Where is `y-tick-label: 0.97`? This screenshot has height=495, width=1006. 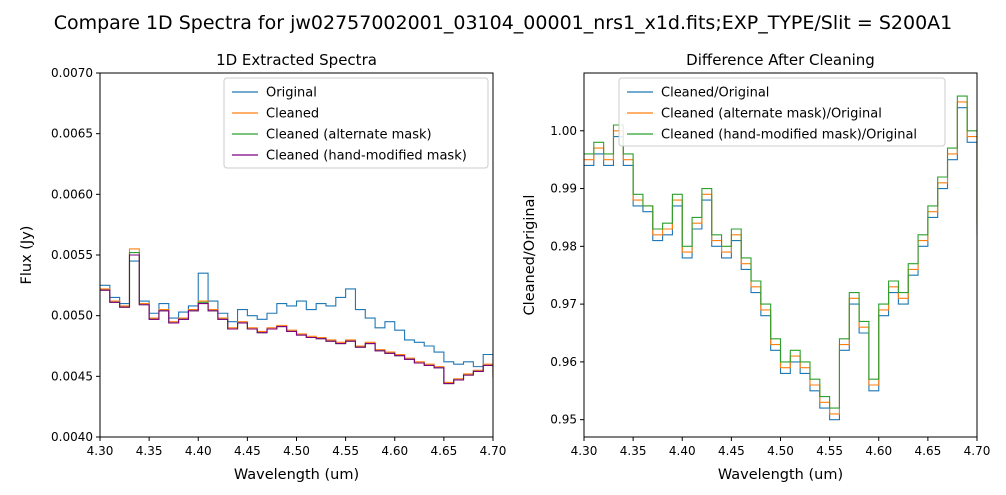 y-tick-label: 0.97 is located at coordinates (563, 304).